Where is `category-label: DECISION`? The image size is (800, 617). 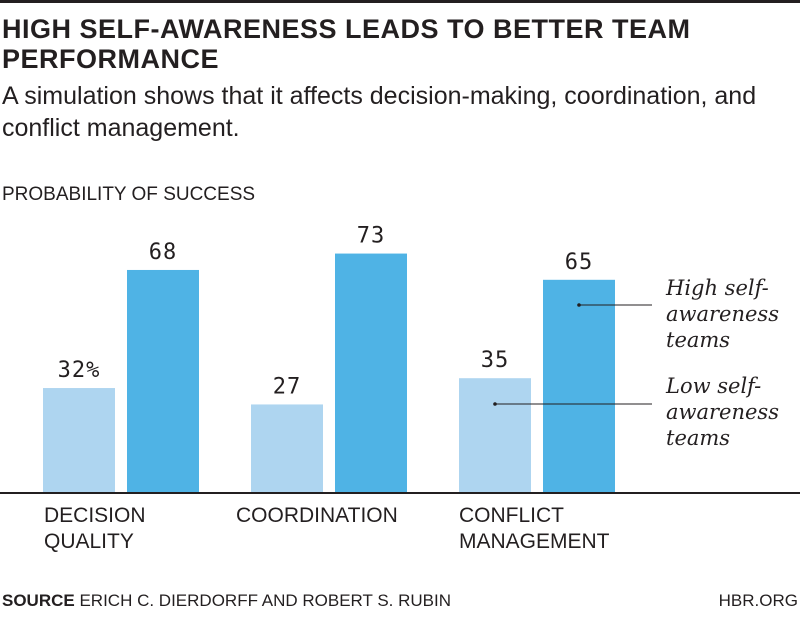
category-label: DECISION is located at coordinates (95, 515).